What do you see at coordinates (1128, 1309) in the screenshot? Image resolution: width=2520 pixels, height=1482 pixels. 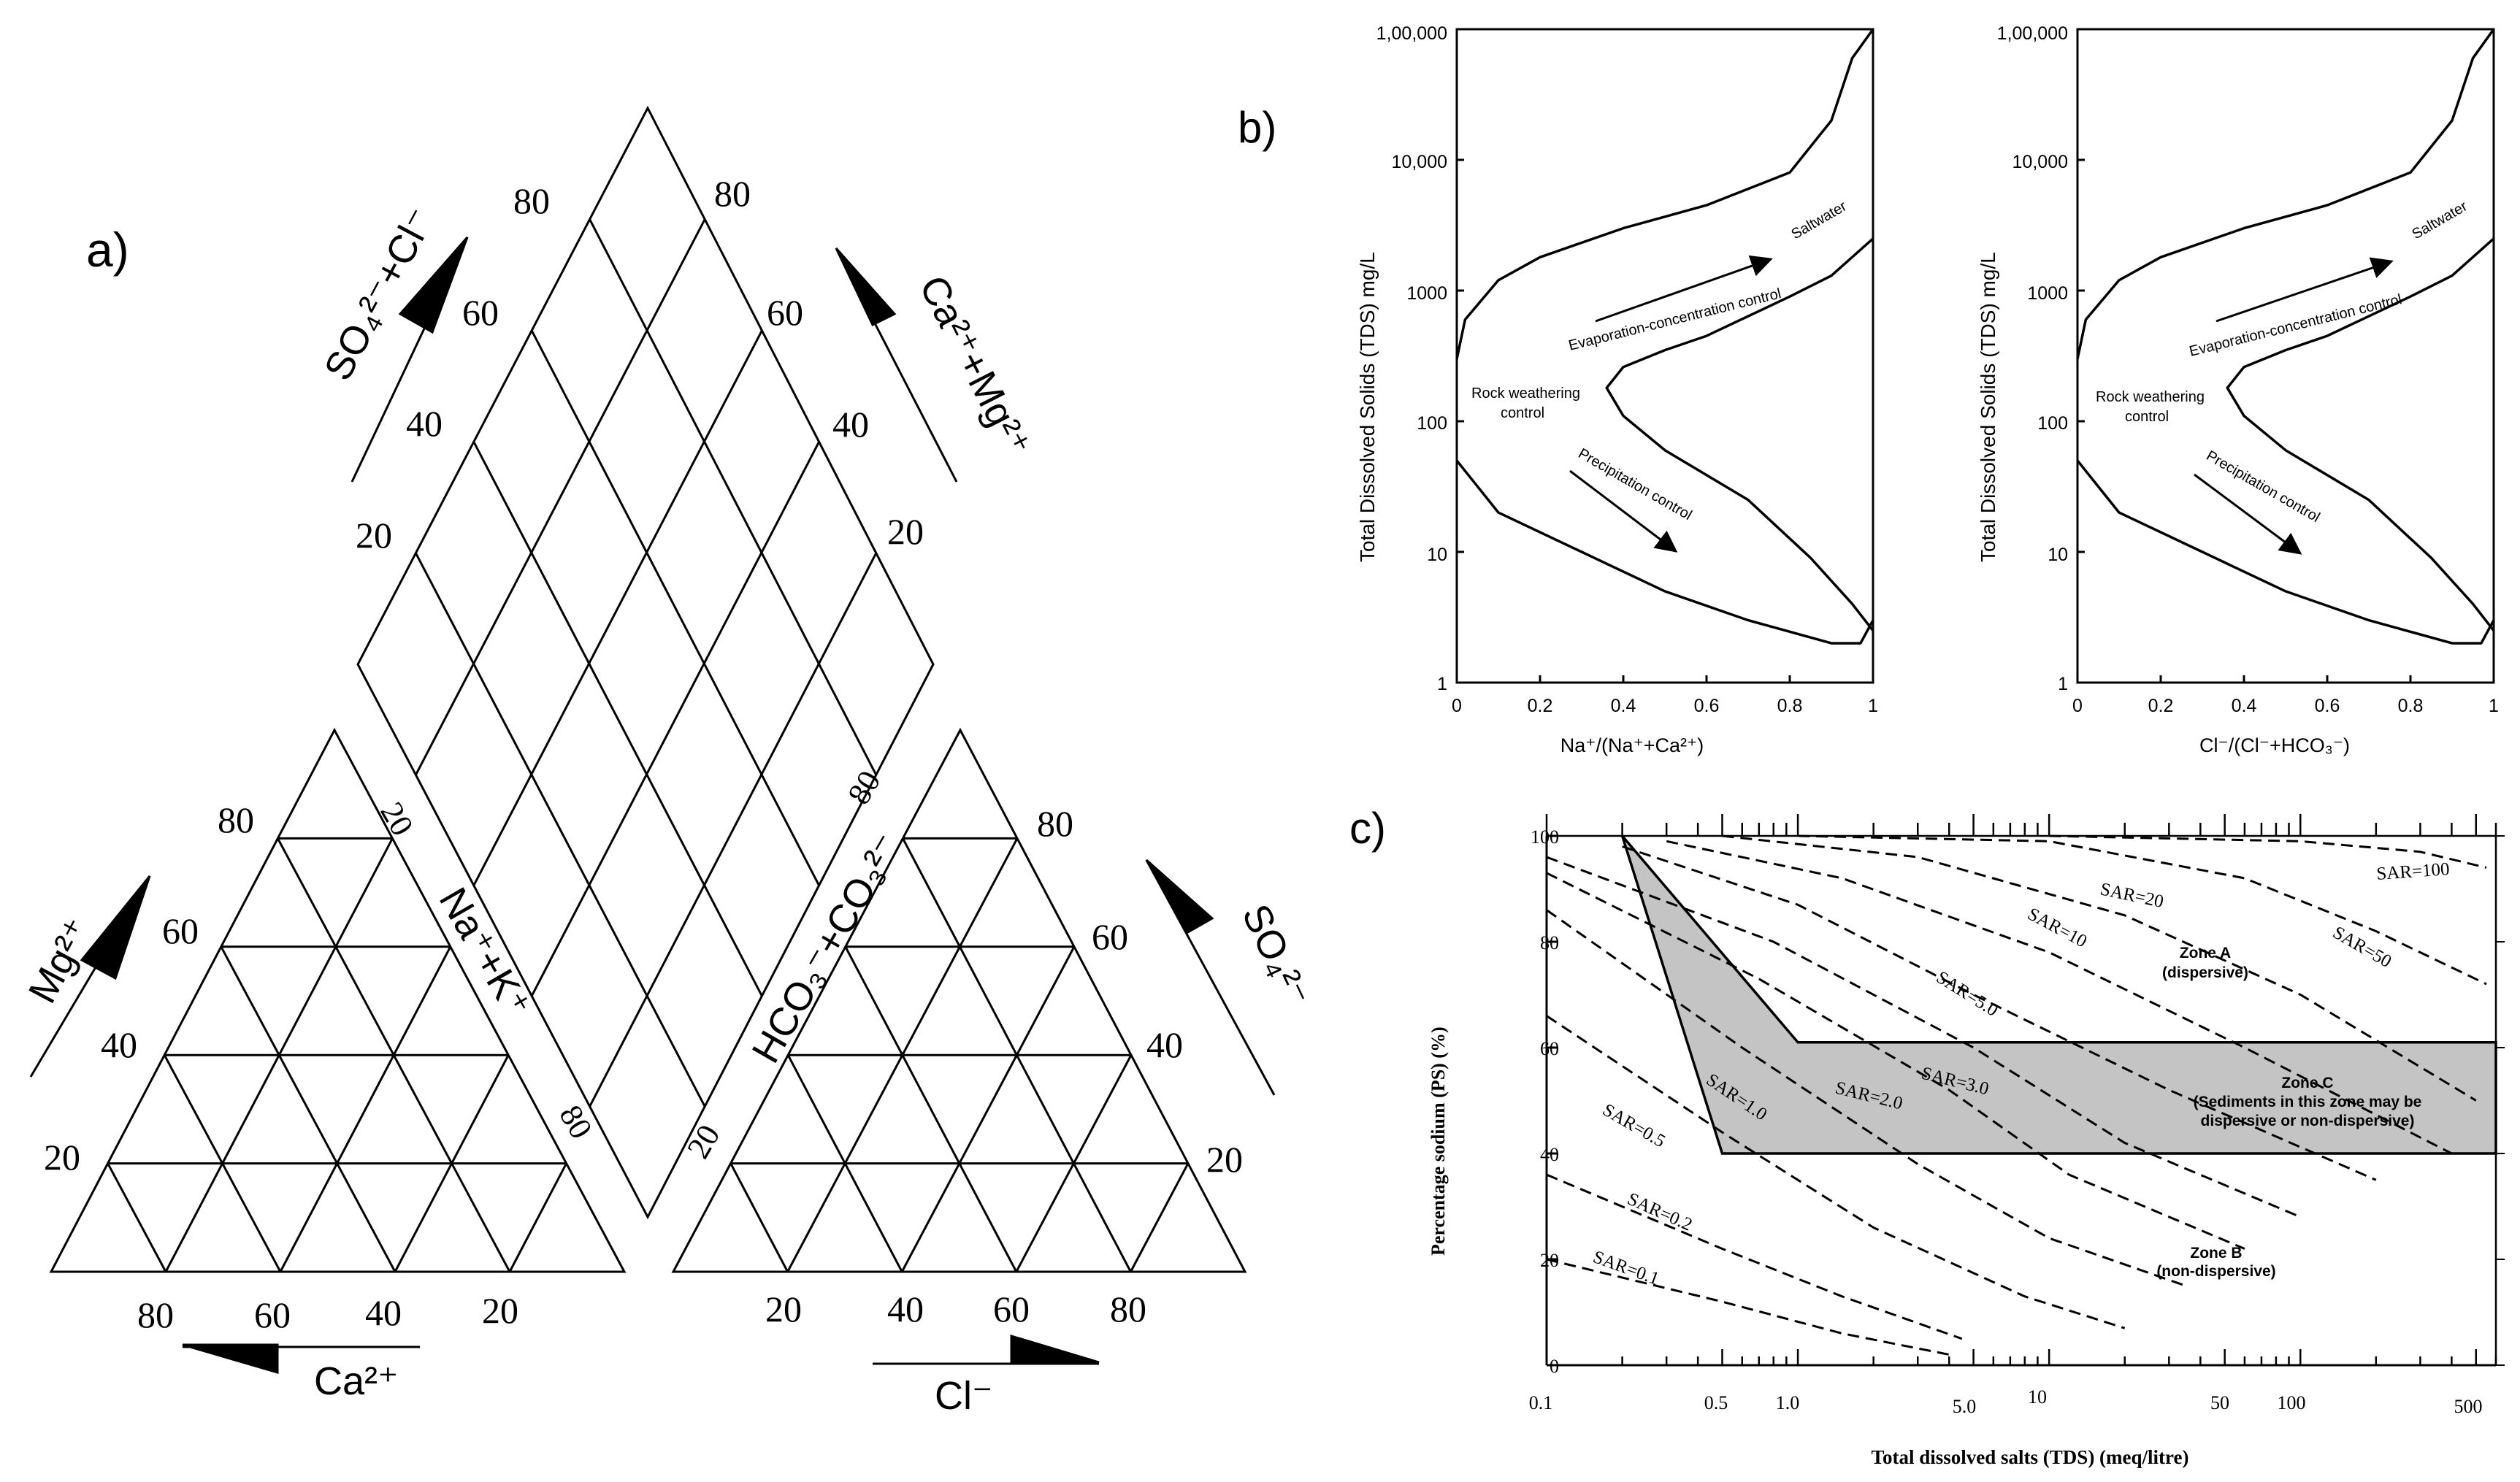 I see `cl-tick-80: 80` at bounding box center [1128, 1309].